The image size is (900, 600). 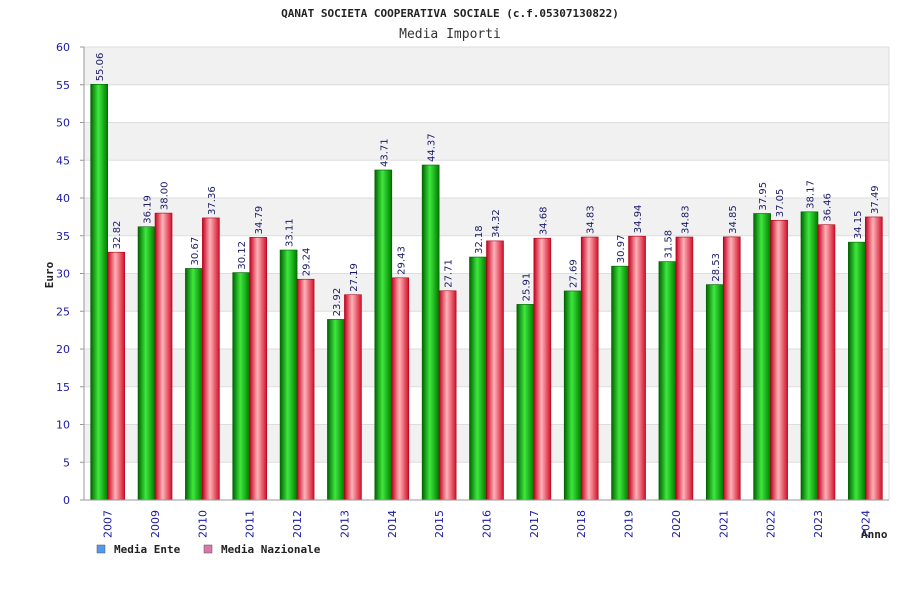 What do you see at coordinates (780, 203) in the screenshot?
I see `data-label: 37.05` at bounding box center [780, 203].